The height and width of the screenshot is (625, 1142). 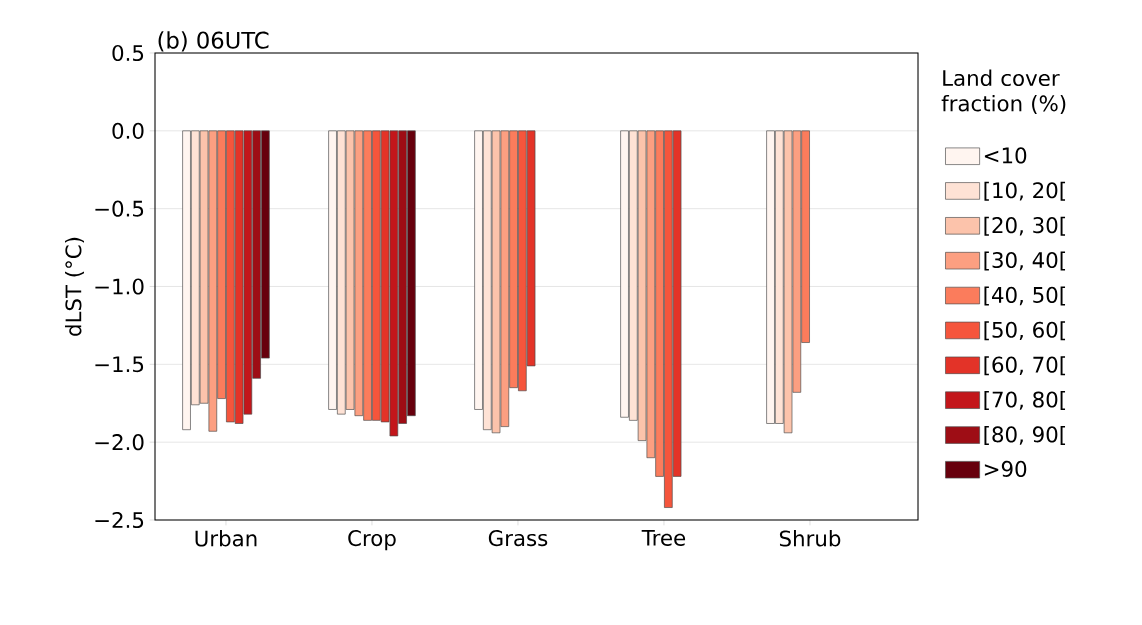 I want to click on x-tick-label: Grass, so click(x=518, y=538).